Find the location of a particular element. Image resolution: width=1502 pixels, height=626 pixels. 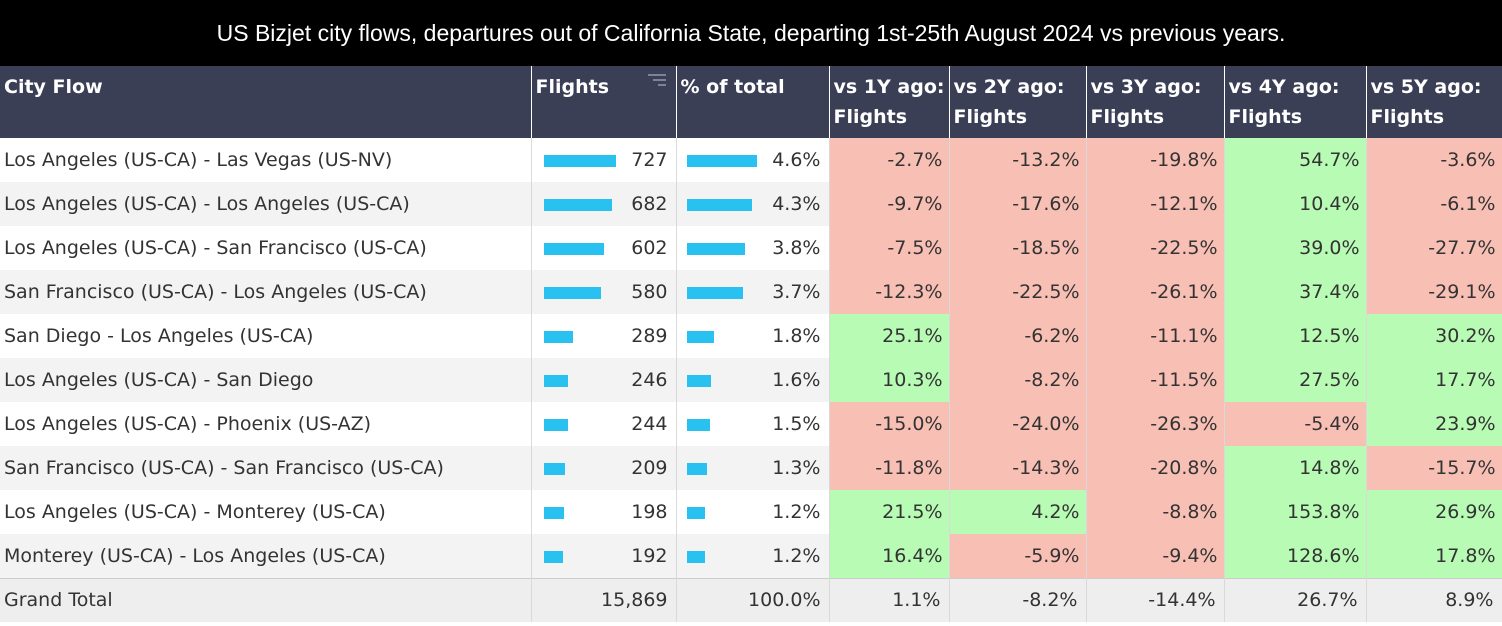

pct-total-value: 1.5% is located at coordinates (796, 424).